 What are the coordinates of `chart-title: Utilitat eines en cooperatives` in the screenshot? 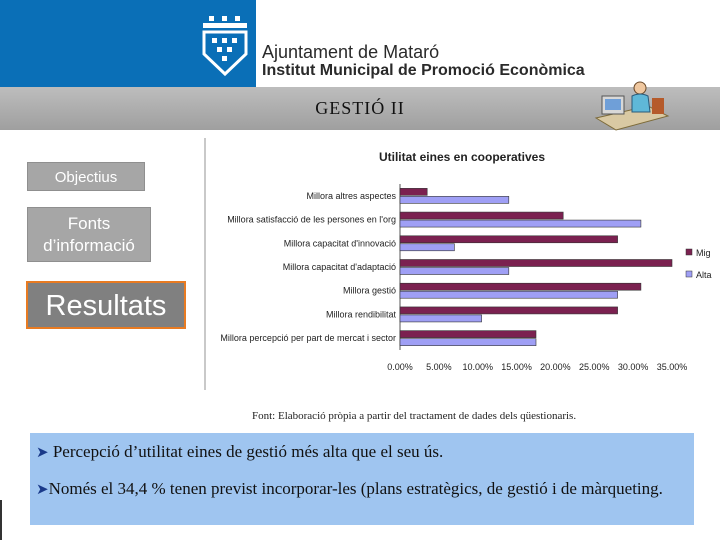 It's located at (462, 157).